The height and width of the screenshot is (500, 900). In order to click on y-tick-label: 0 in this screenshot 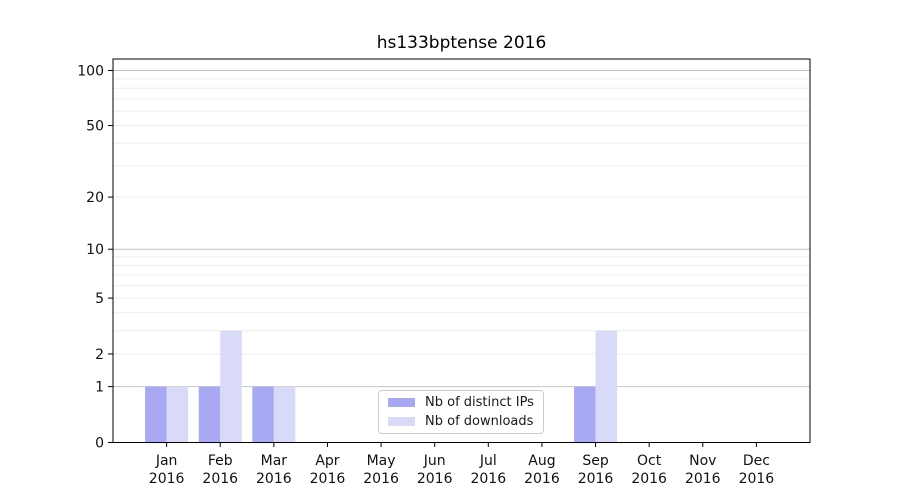, I will do `click(99, 444)`.